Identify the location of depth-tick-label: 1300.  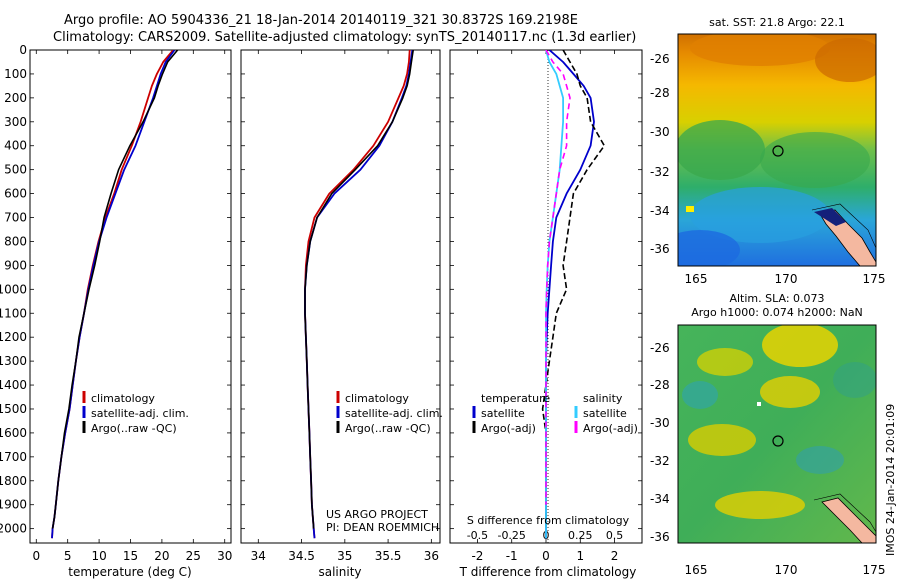
(13, 361).